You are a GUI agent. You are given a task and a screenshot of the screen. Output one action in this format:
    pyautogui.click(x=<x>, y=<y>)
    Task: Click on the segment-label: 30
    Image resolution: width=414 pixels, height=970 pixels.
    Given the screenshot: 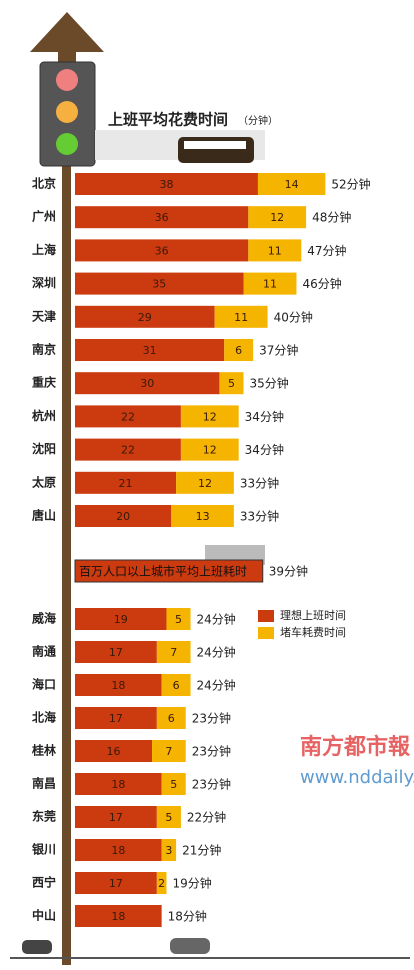 What is the action you would take?
    pyautogui.click(x=147, y=383)
    